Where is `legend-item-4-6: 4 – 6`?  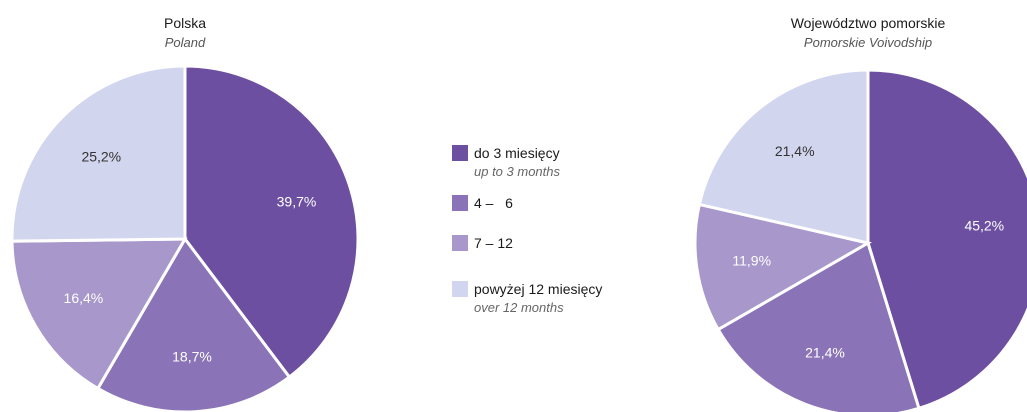
legend-item-4-6: 4 – 6 is located at coordinates (482, 203).